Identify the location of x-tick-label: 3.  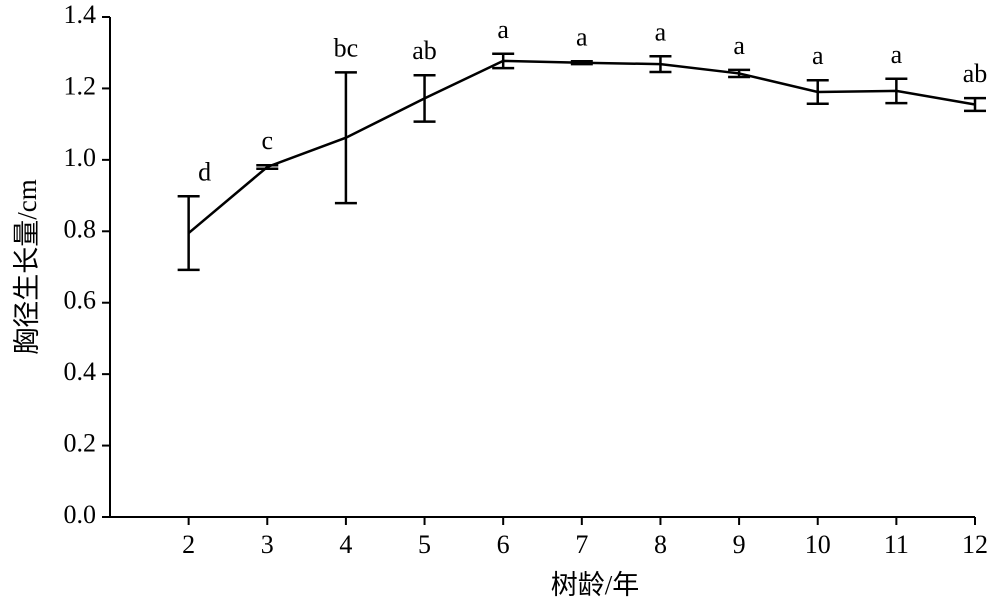
(267, 544).